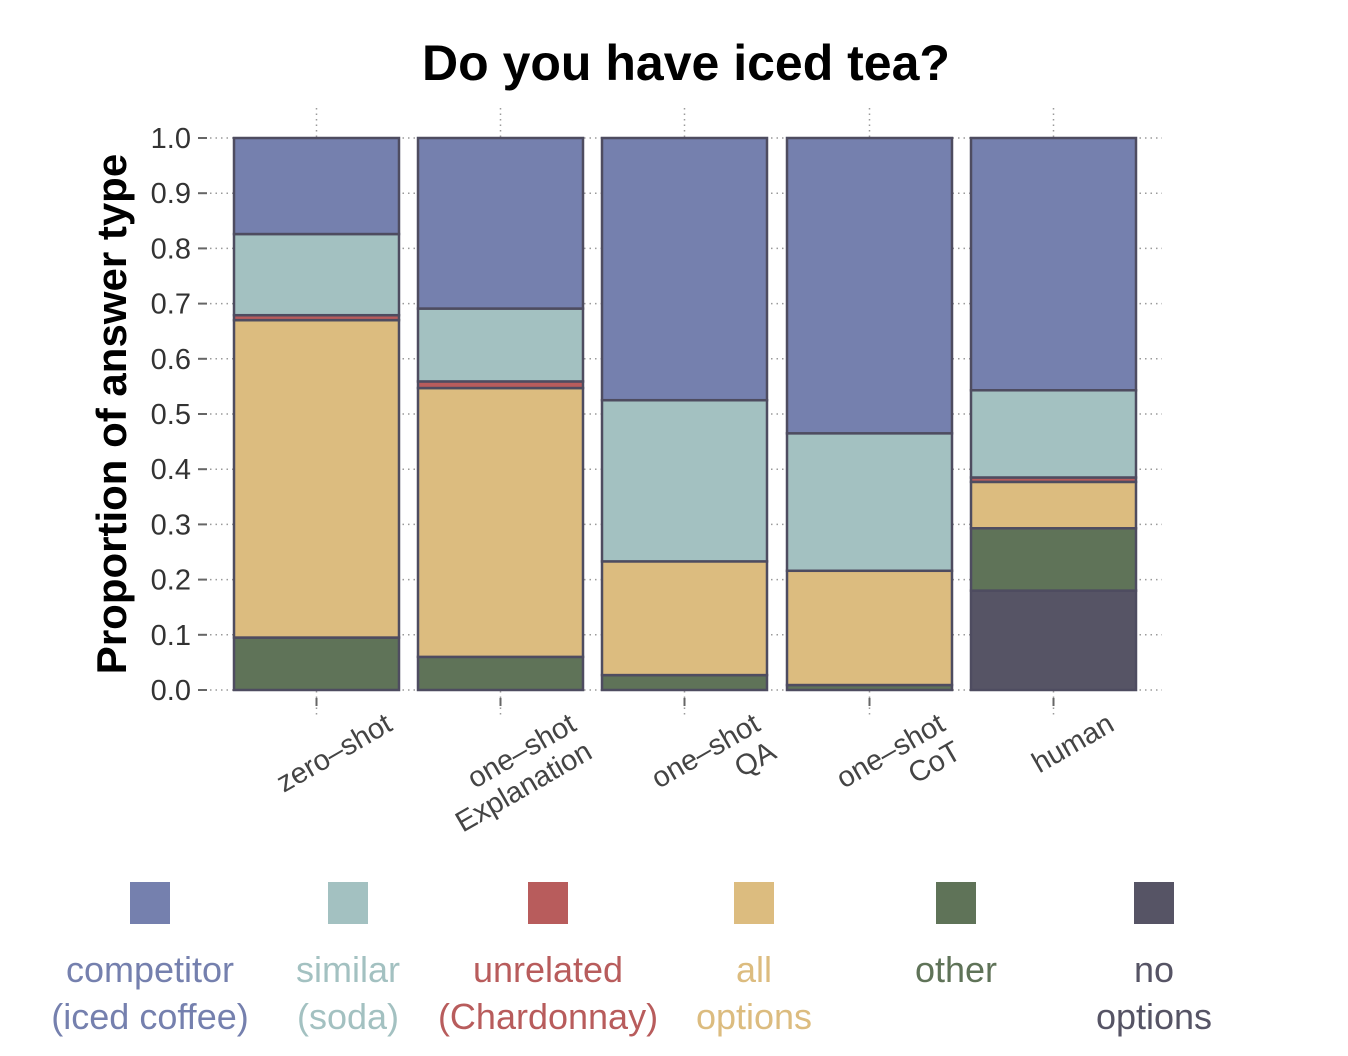 This screenshot has height=1056, width=1348. Describe the element at coordinates (348, 993) in the screenshot. I see `legend-label: similar (soda)` at that location.